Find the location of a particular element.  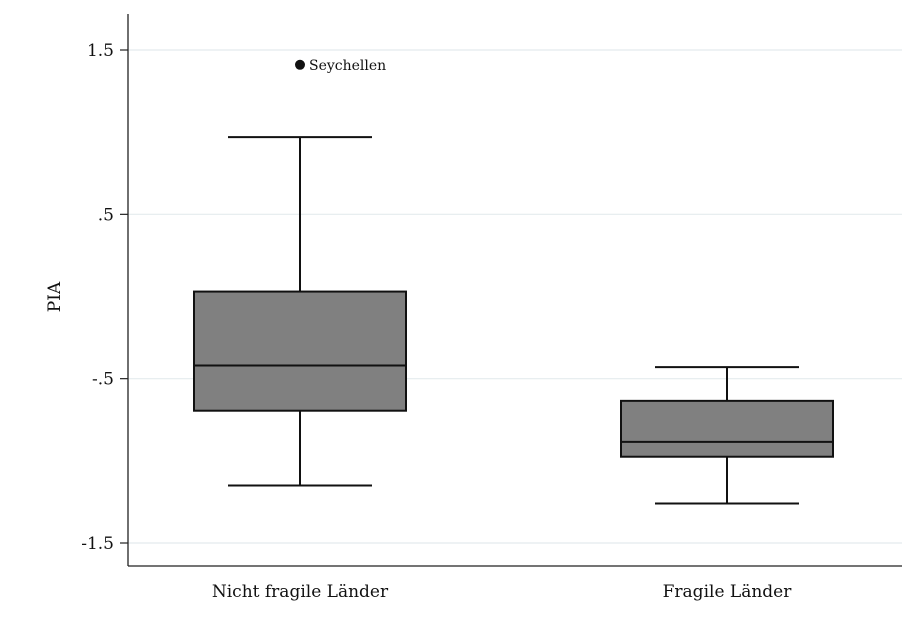

y-tick-label: .5 is located at coordinates (106, 215).